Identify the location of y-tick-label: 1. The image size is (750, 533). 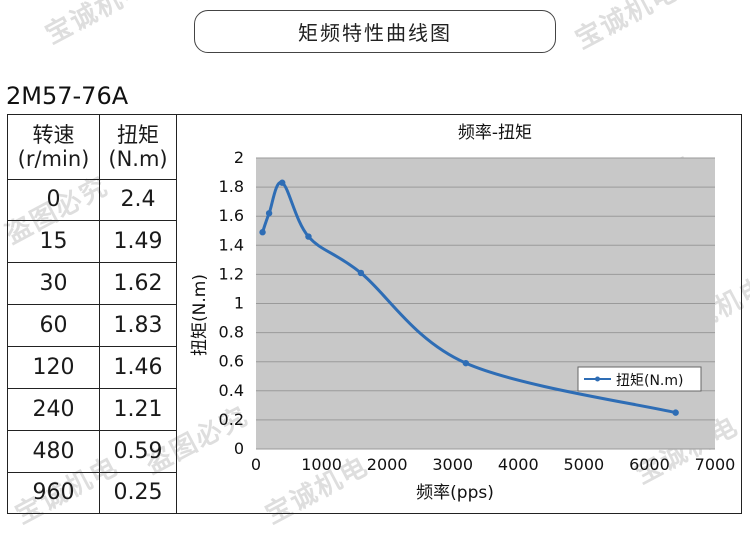
(239, 303).